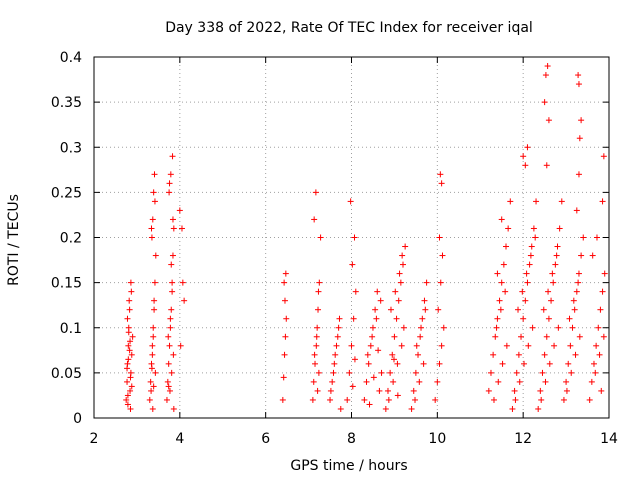 This screenshot has height=480, width=640. I want to click on y-axis-title: ROTI / TECUs, so click(14, 240).